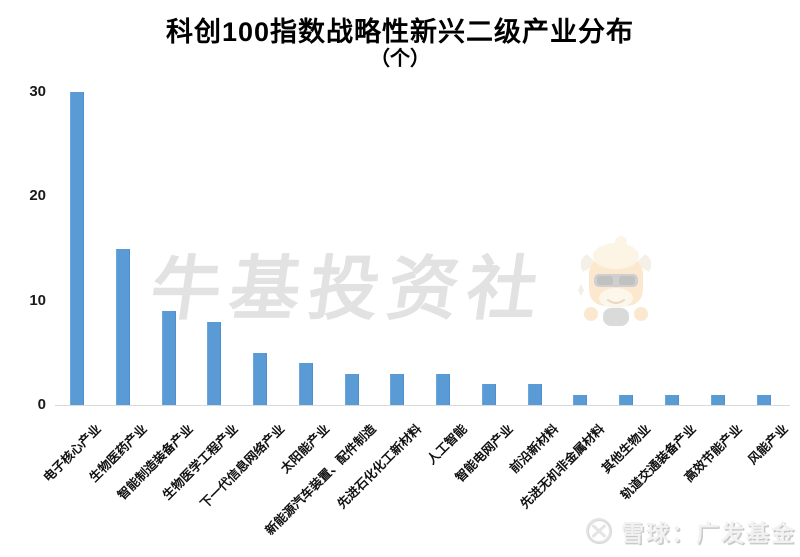 The width and height of the screenshot is (800, 557). I want to click on footer-credit-text: 雪球：广发基金, so click(708, 533).